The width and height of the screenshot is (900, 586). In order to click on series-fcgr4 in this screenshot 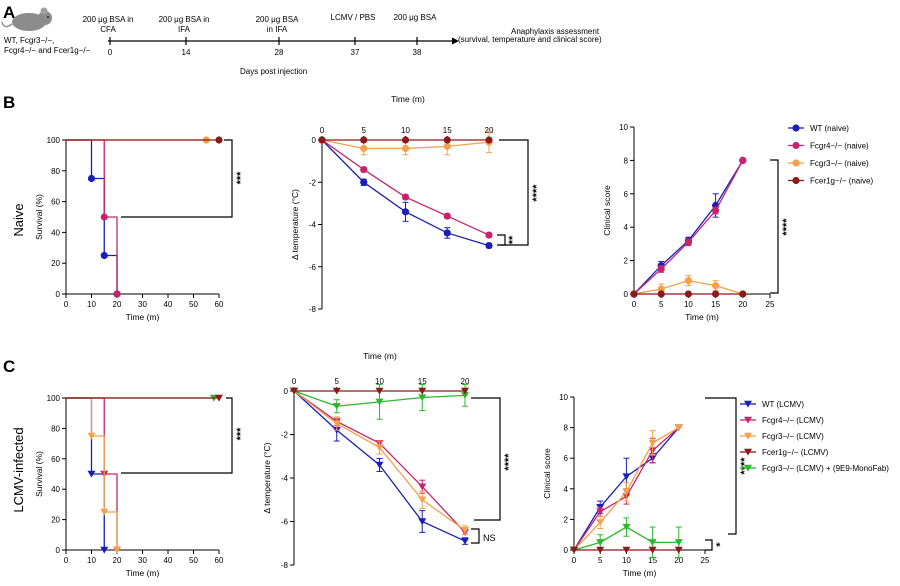, I will do `click(93, 475)`.